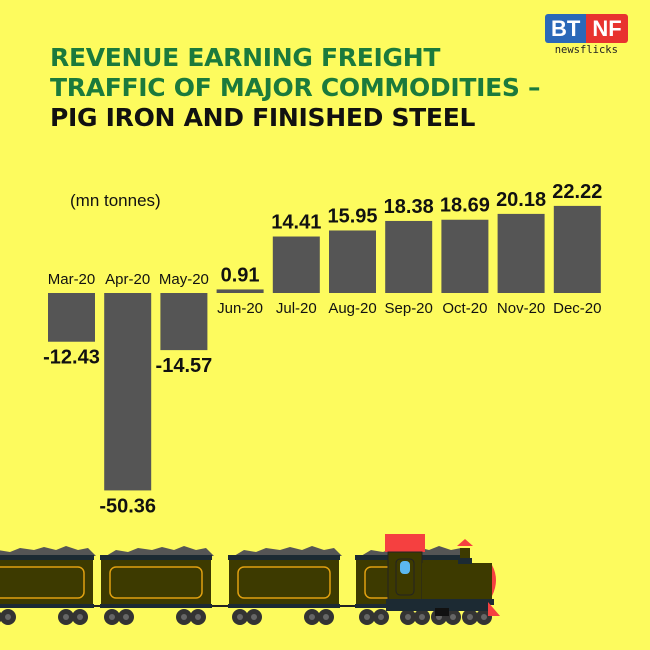 This screenshot has height=650, width=650. I want to click on title-line-2: TRAFFIC OF MAJOR COMMODITIES –, so click(295, 87).